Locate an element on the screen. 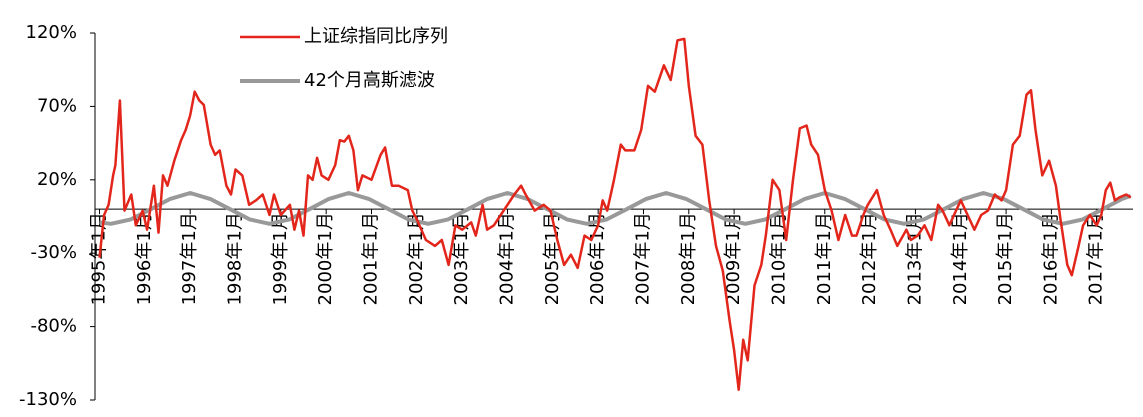 The width and height of the screenshot is (1143, 417). x-tick-label: 2016年1月 is located at coordinates (1050, 258).